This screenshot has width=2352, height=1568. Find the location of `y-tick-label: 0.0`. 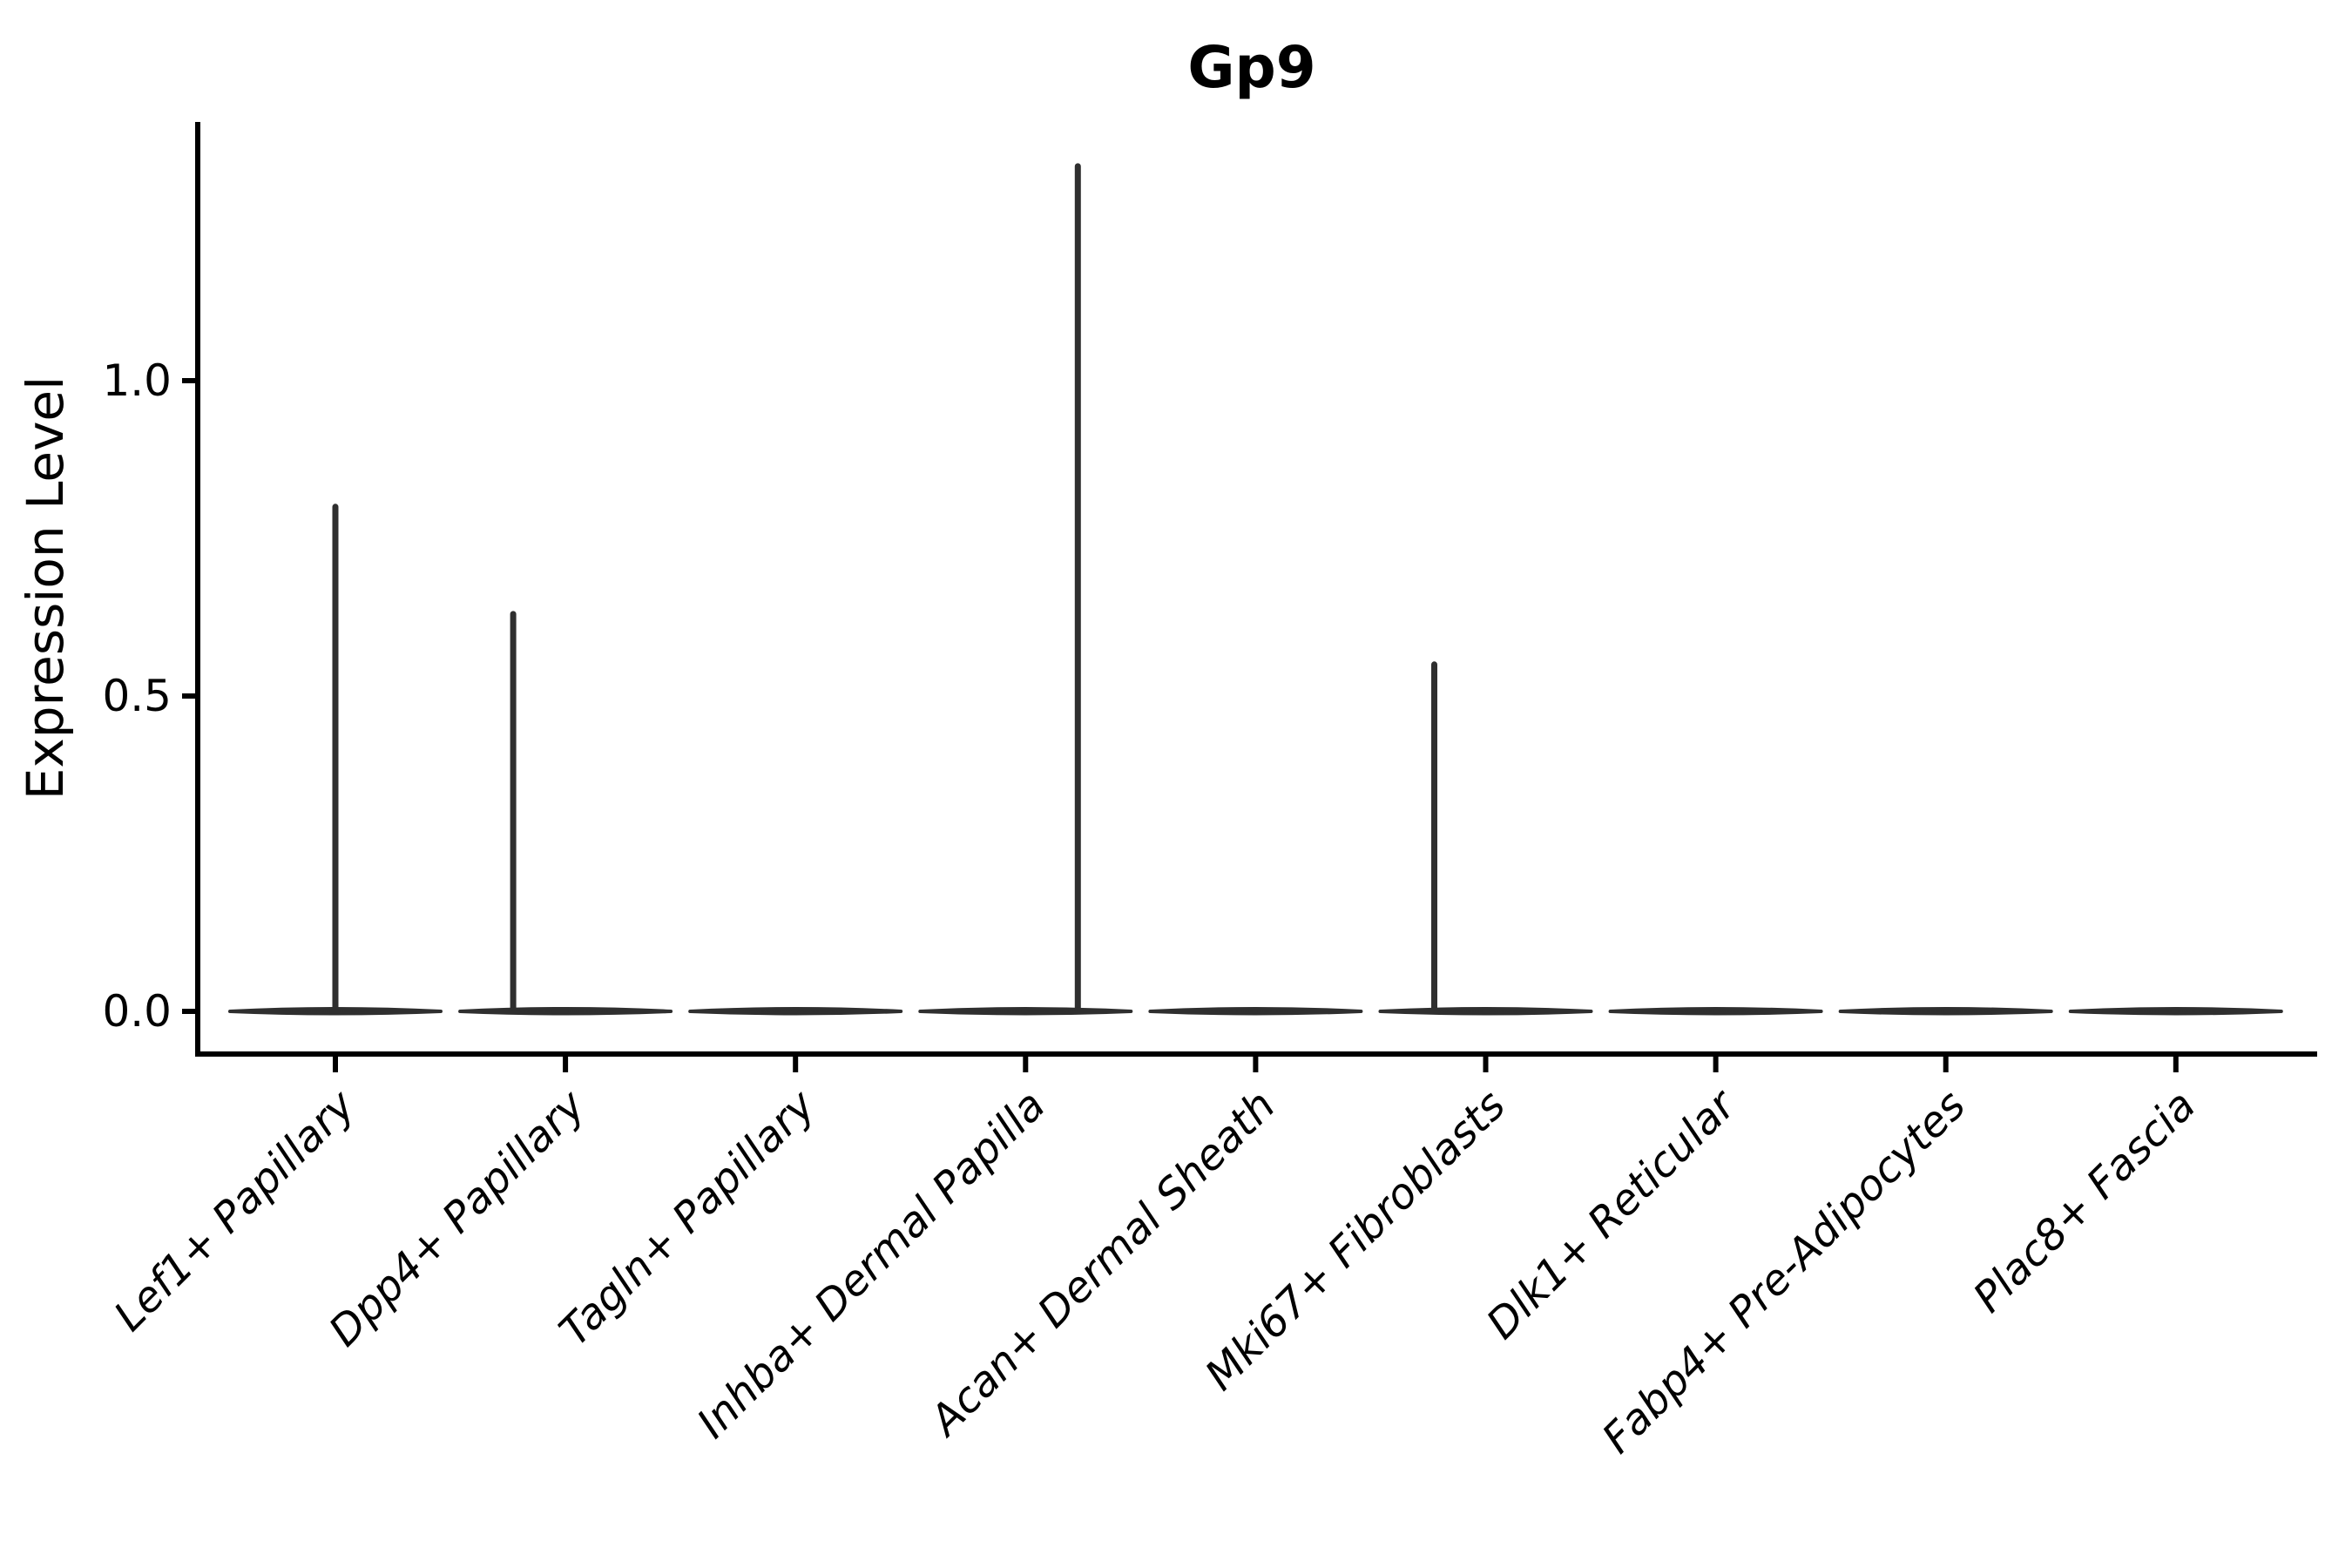

y-tick-label: 0.0 is located at coordinates (137, 1012).